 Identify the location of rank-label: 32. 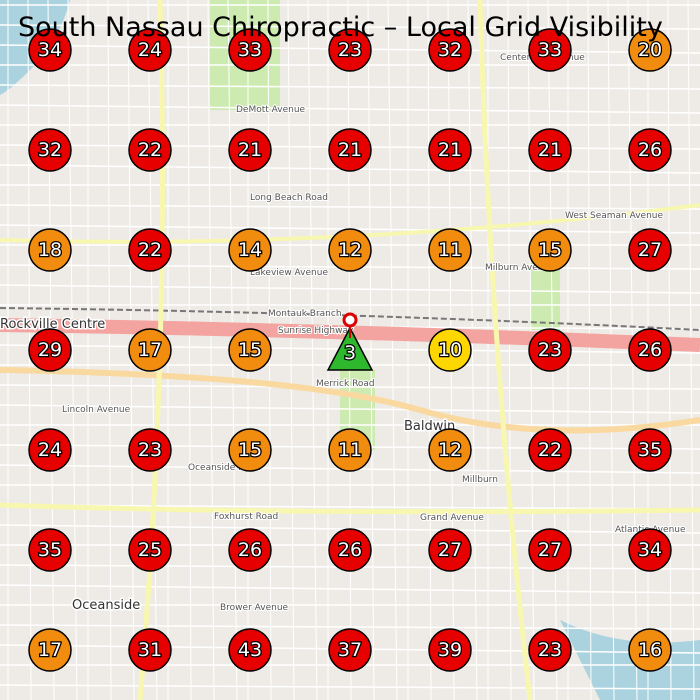
(50, 150).